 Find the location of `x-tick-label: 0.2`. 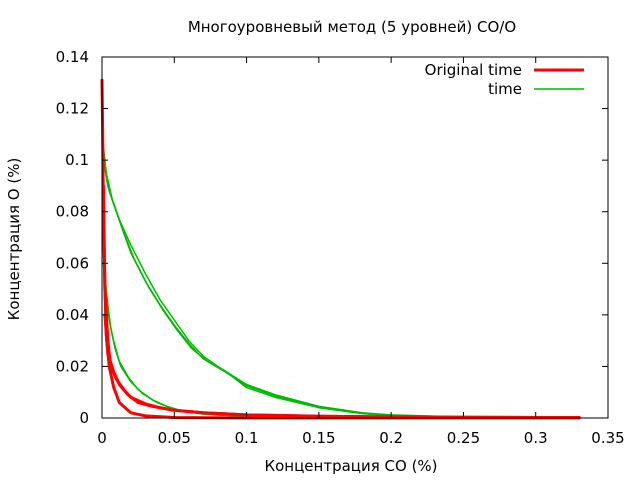

x-tick-label: 0.2 is located at coordinates (391, 438).